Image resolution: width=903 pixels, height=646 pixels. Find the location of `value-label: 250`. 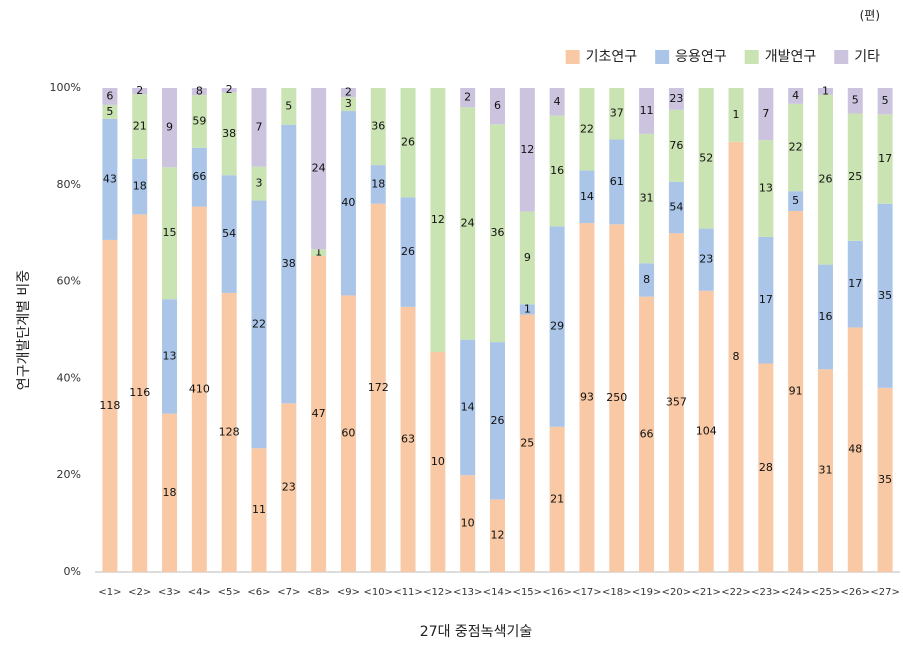

value-label: 250 is located at coordinates (616, 397).